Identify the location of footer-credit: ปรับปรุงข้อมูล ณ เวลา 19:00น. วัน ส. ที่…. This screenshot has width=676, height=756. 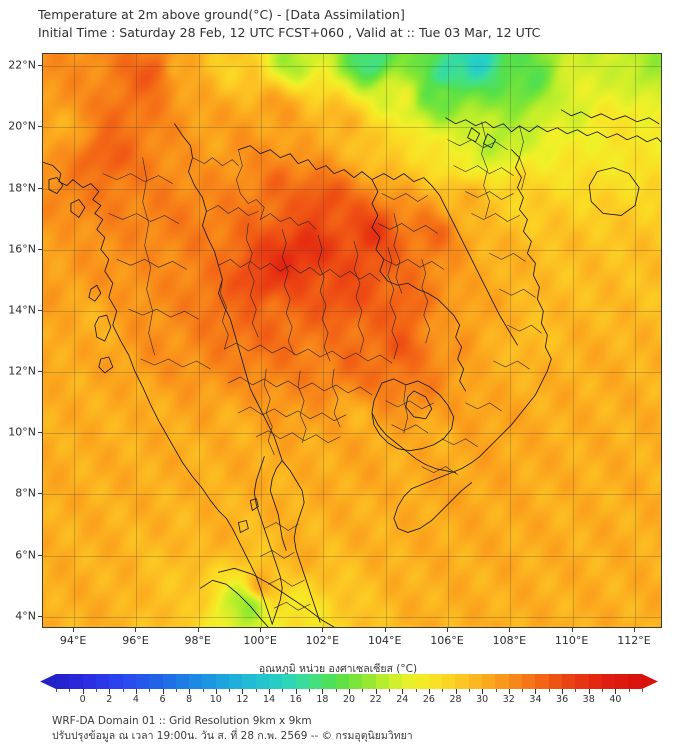
(232, 735).